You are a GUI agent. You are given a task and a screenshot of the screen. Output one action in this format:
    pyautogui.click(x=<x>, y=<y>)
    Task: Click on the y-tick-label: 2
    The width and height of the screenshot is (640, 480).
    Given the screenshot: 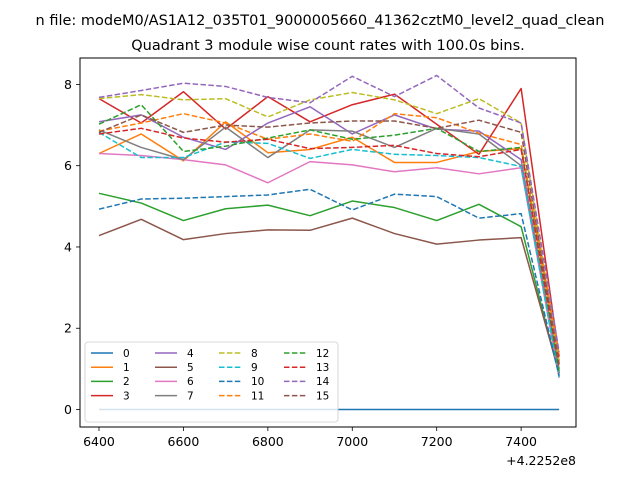 What is the action you would take?
    pyautogui.click(x=68, y=328)
    